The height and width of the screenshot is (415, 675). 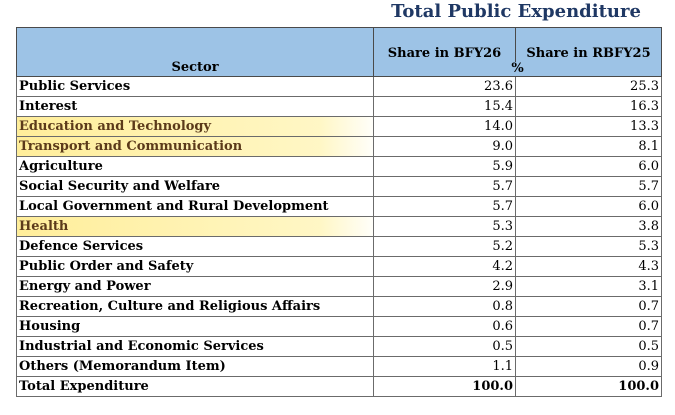 I want to click on rbfy25-cell: 0.9, so click(x=588, y=366).